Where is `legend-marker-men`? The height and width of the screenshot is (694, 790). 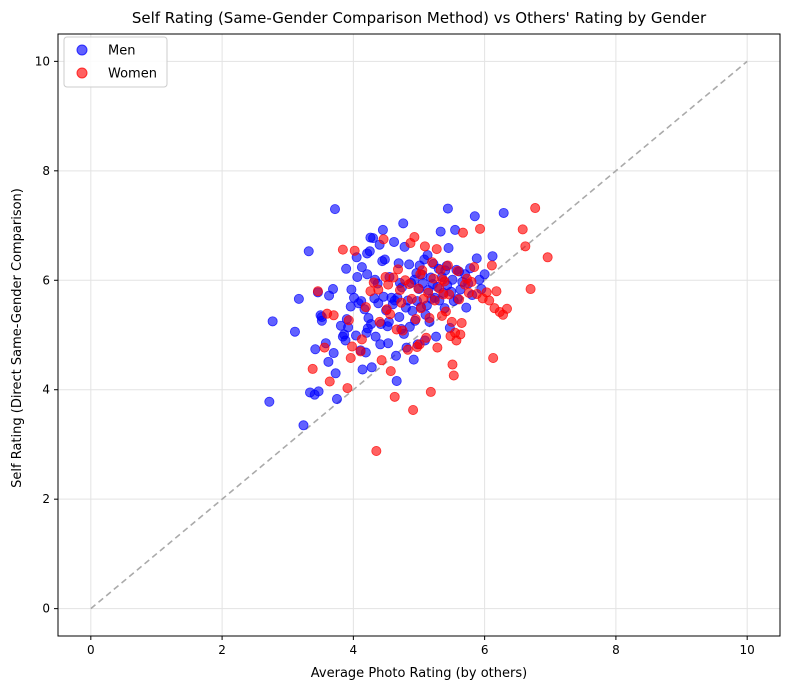
legend-marker-men is located at coordinates (82, 50).